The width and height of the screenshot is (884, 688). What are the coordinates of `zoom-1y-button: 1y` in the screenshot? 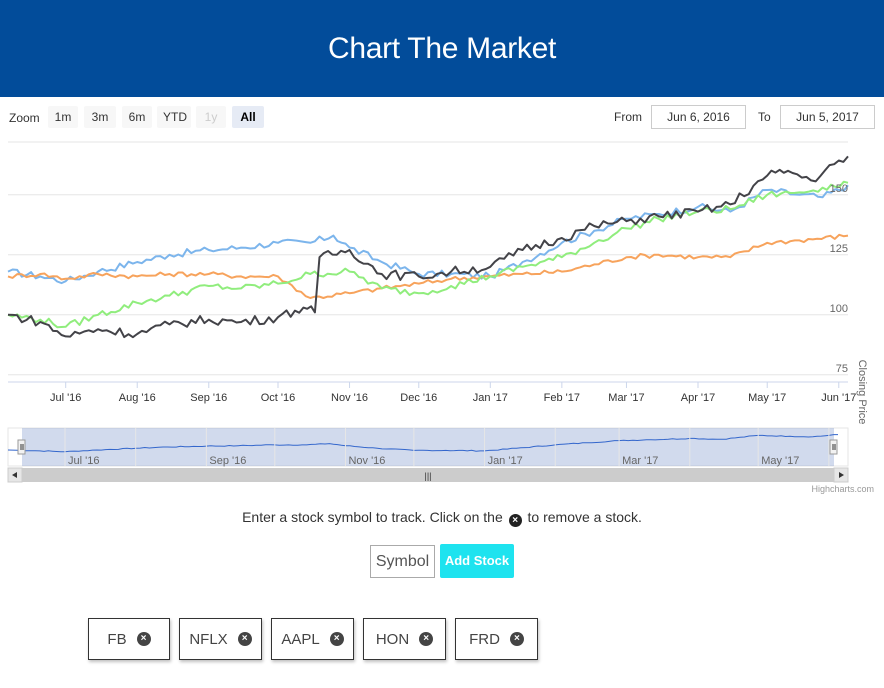 It's located at (211, 117).